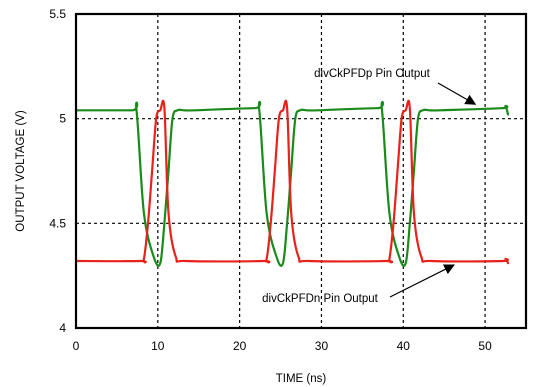  What do you see at coordinates (158, 346) in the screenshot?
I see `x-tick-label-10: 10` at bounding box center [158, 346].